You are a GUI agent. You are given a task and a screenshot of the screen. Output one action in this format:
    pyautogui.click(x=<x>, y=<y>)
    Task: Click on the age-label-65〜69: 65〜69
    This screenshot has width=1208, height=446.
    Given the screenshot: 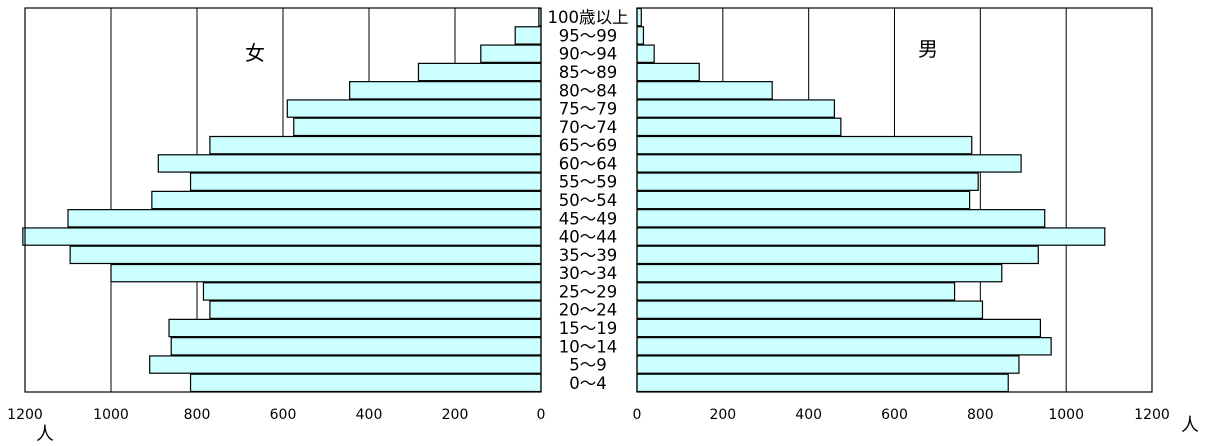 What is the action you would take?
    pyautogui.click(x=588, y=145)
    